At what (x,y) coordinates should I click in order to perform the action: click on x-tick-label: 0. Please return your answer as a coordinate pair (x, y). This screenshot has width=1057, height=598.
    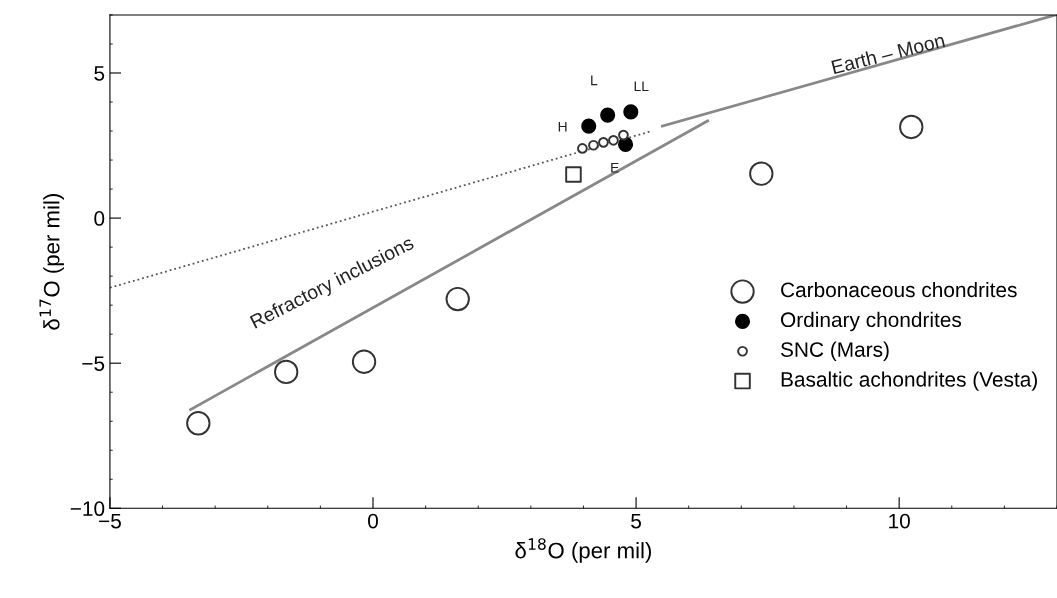
    Looking at the image, I should click on (373, 521).